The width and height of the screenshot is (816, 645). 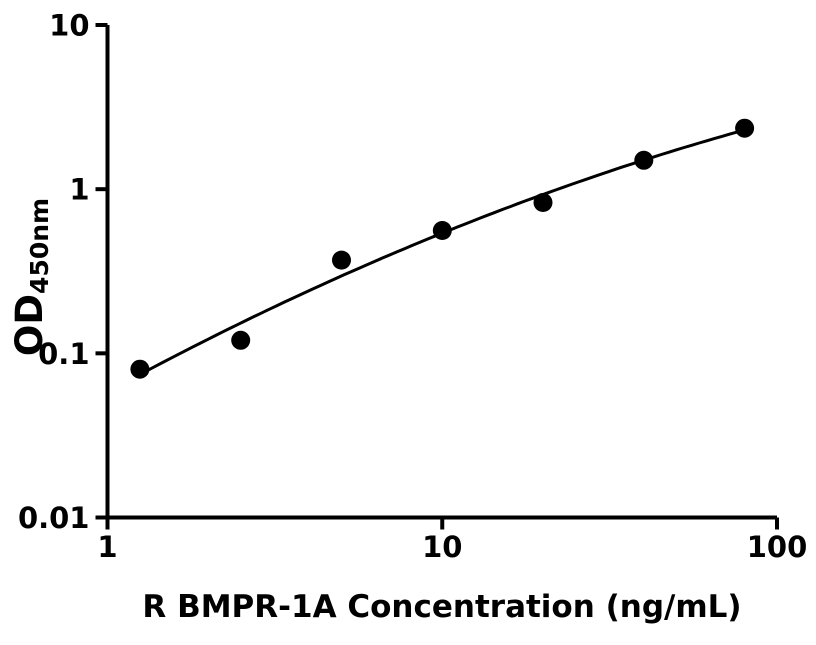 What do you see at coordinates (79, 190) in the screenshot?
I see `y-tick-label: 1` at bounding box center [79, 190].